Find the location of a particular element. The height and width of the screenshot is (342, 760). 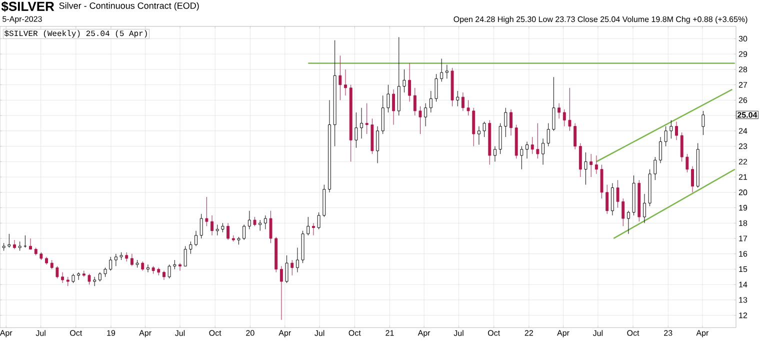

y-tick-label: 28 is located at coordinates (743, 69).